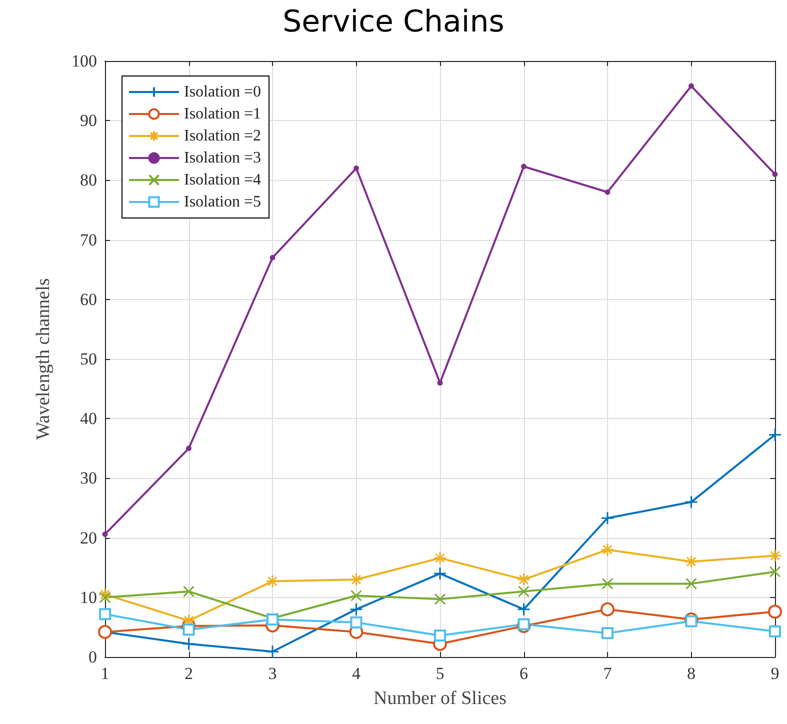  Describe the element at coordinates (223, 158) in the screenshot. I see `legend-label: Isolation =3` at that location.